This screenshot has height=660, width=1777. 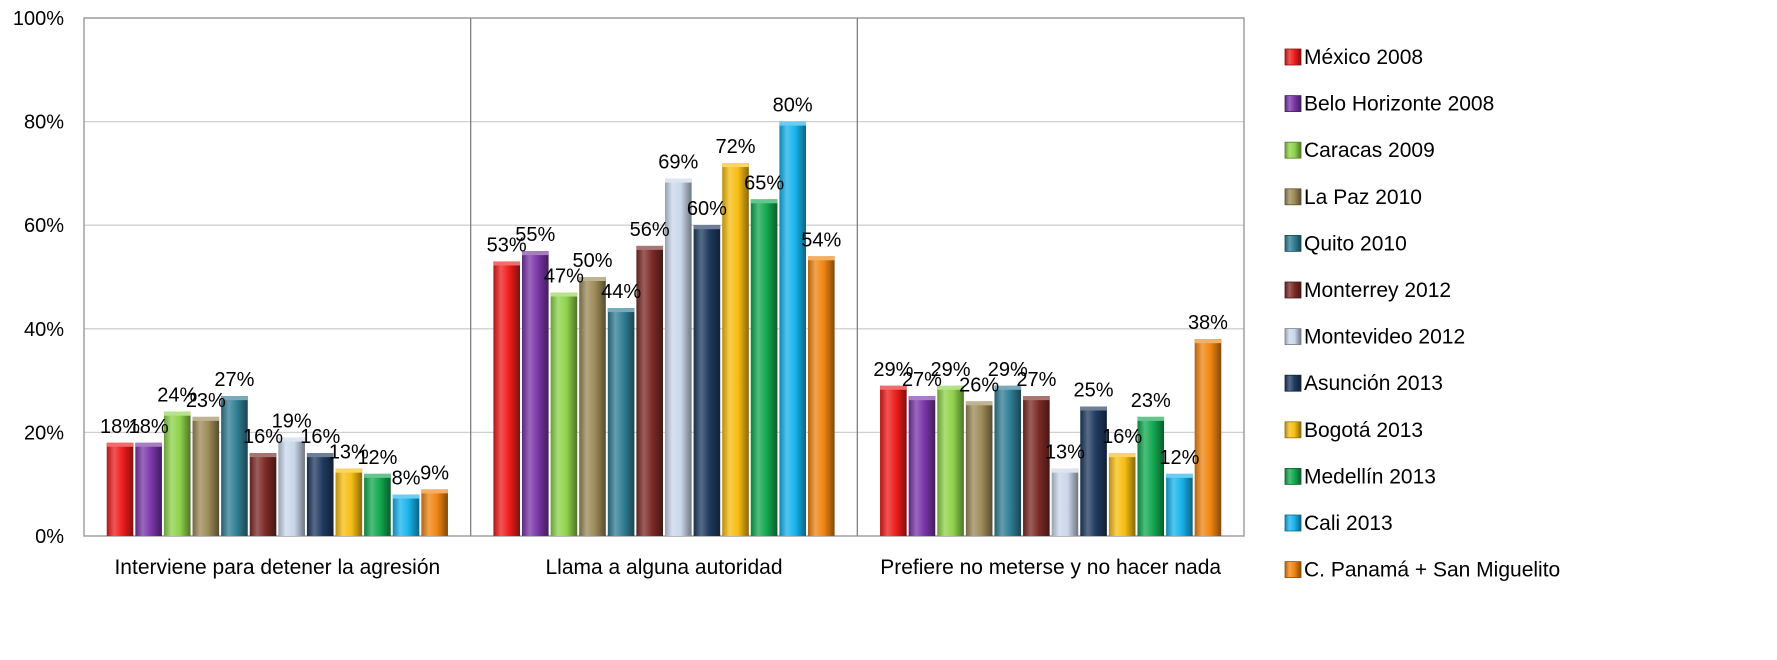 I want to click on legend-label: Quito 2010, so click(x=1355, y=243).